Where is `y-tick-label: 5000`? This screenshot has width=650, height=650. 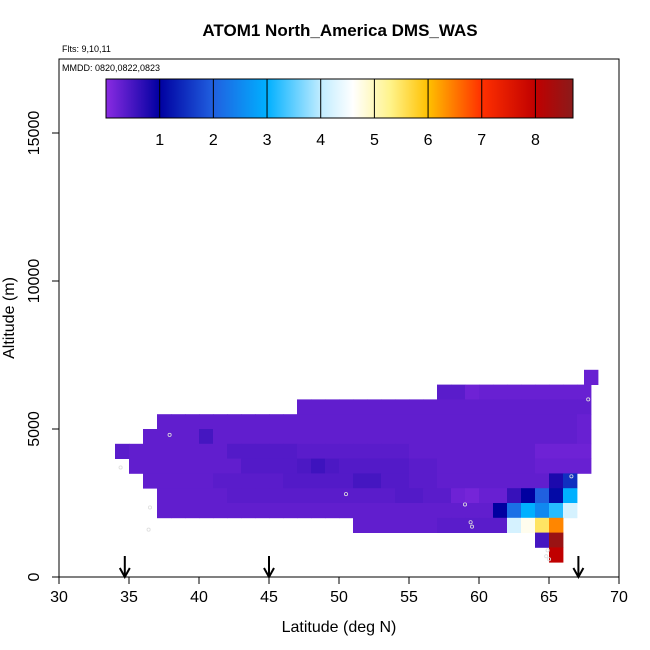
y-tick-label: 5000 is located at coordinates (34, 429).